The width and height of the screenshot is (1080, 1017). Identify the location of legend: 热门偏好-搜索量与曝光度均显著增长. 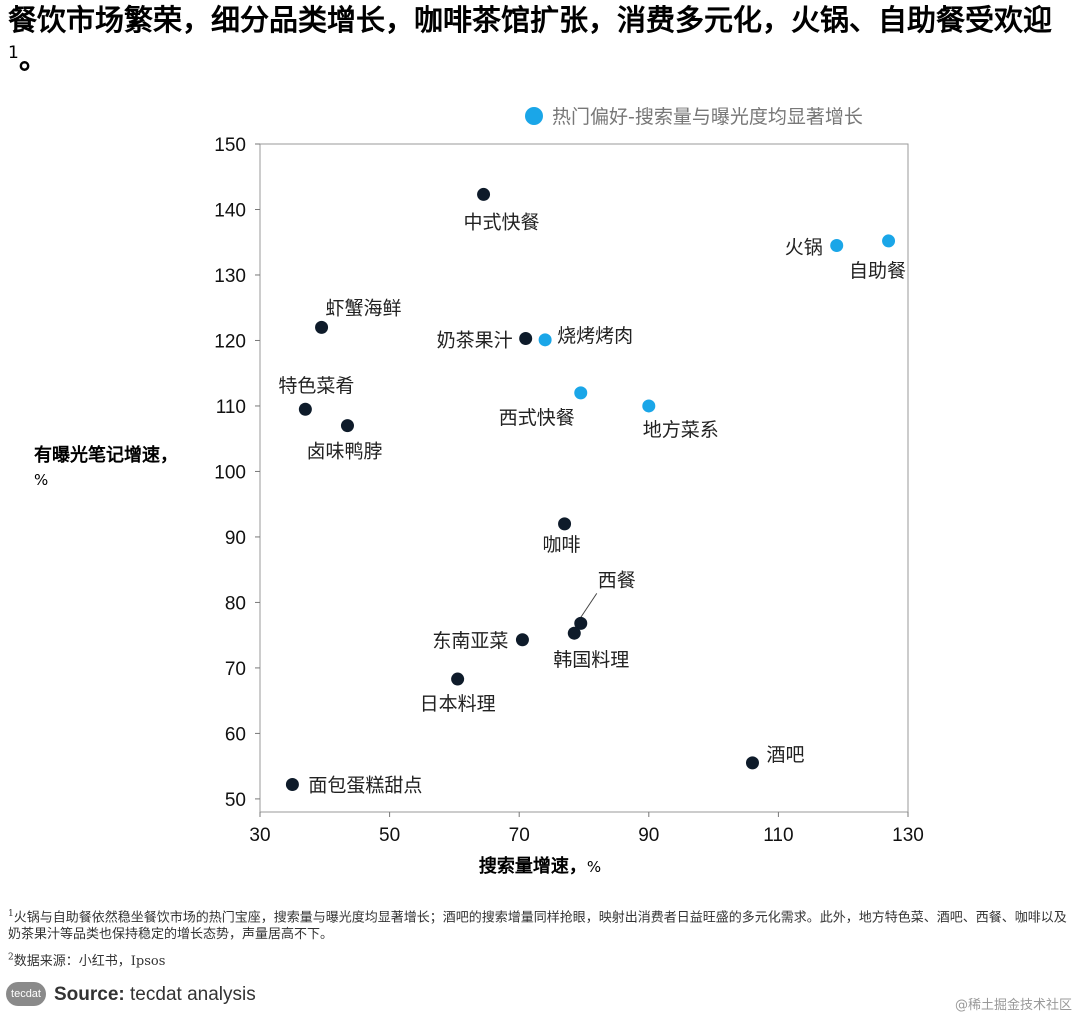
(694, 117).